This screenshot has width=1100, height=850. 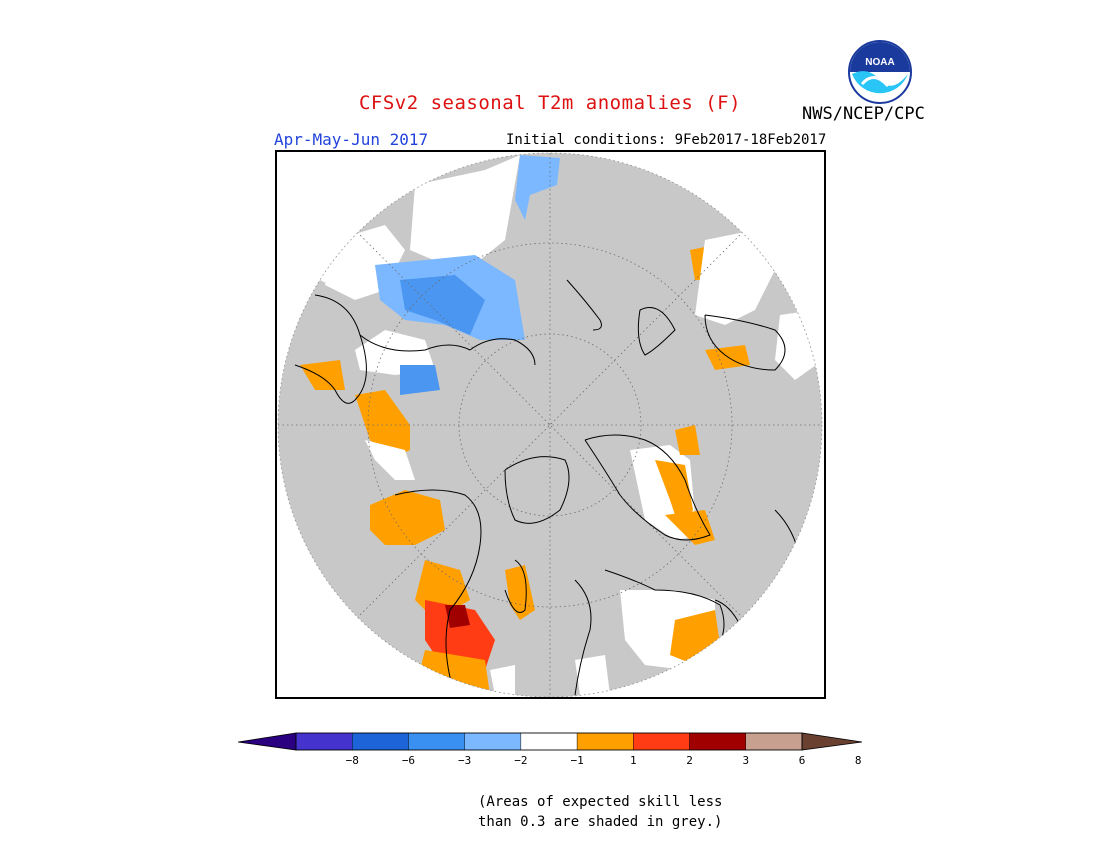 What do you see at coordinates (600, 802) in the screenshot?
I see `footnote-line1: (Areas of expected skill less` at bounding box center [600, 802].